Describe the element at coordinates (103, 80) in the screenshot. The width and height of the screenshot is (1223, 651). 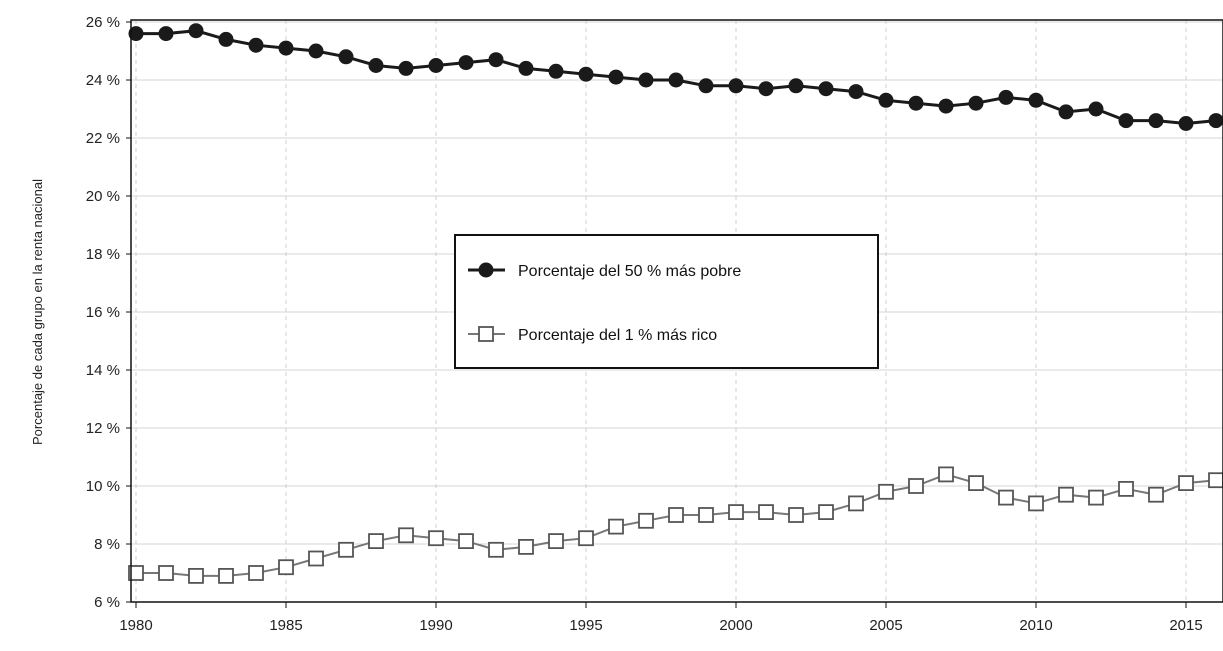
I see `y-tick-label: 24 %` at that location.